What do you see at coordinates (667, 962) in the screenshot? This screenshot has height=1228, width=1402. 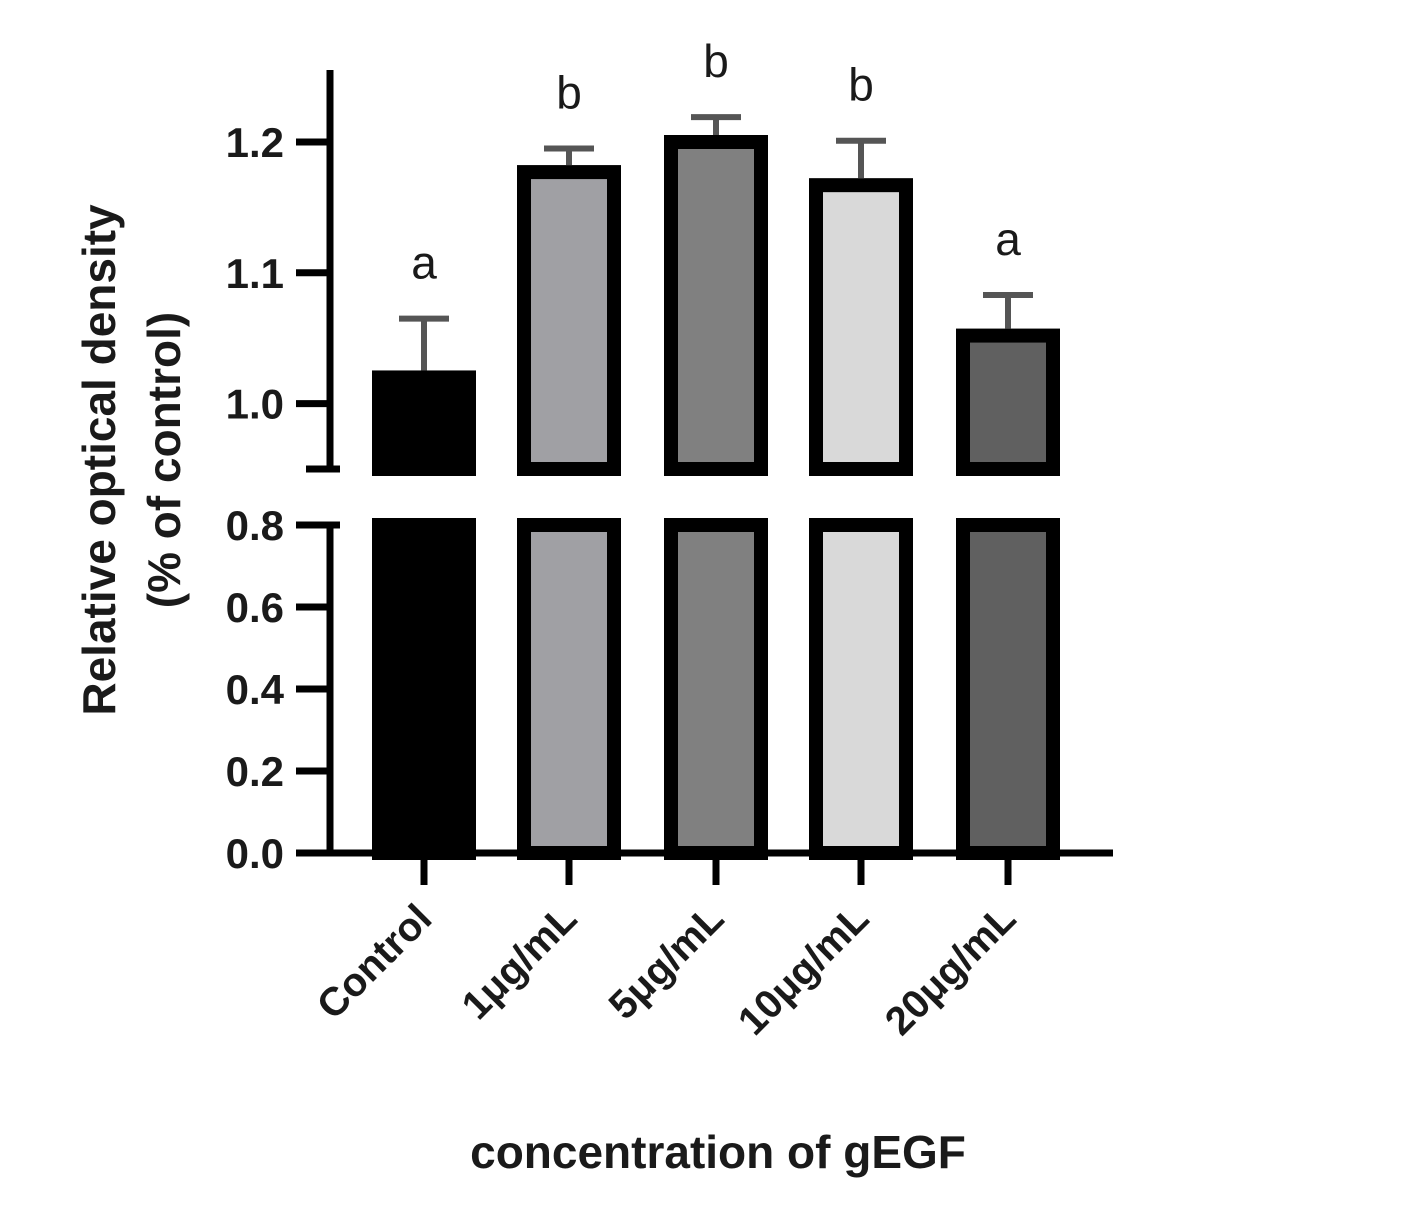 I see `x-tick-label-2: 5μg/mL` at bounding box center [667, 962].